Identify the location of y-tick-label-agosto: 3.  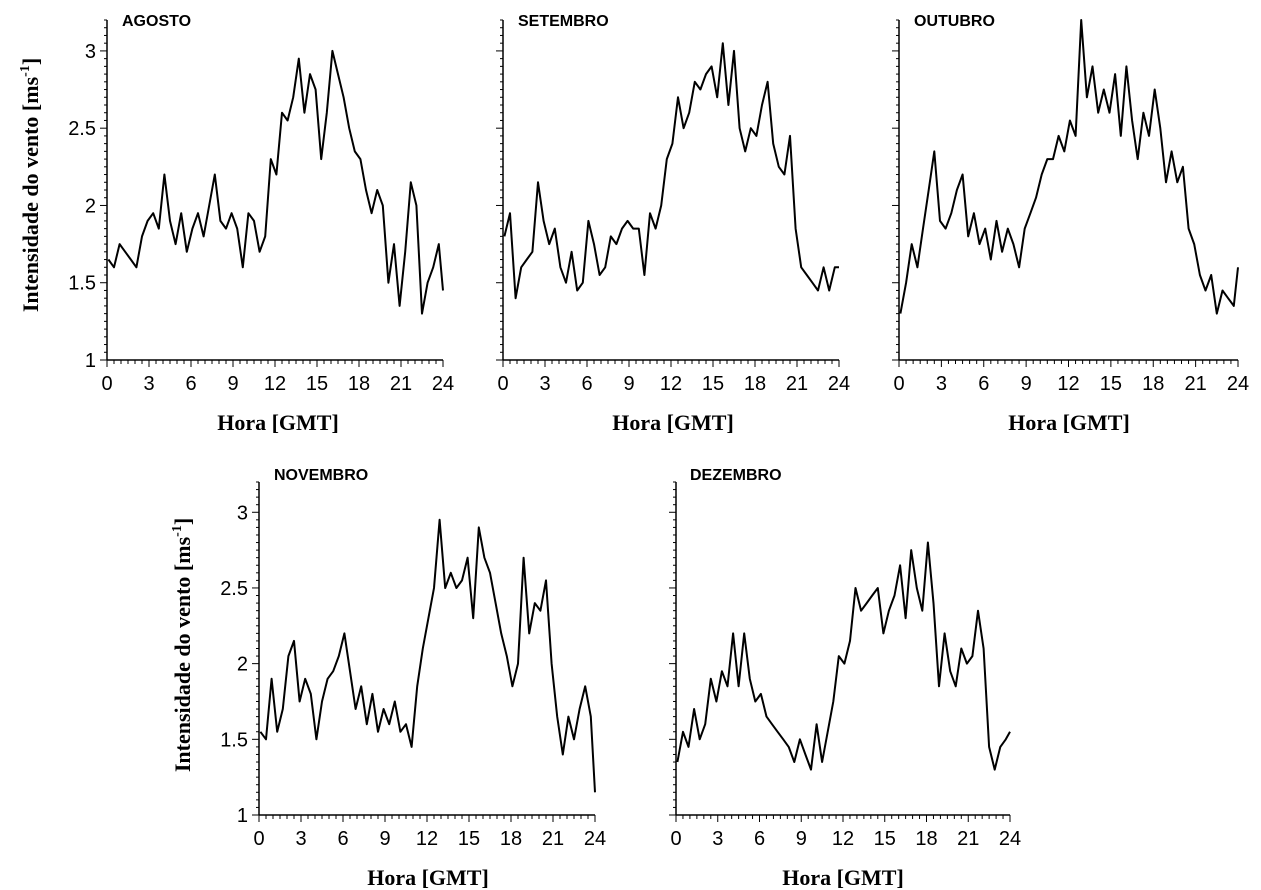
(90, 52).